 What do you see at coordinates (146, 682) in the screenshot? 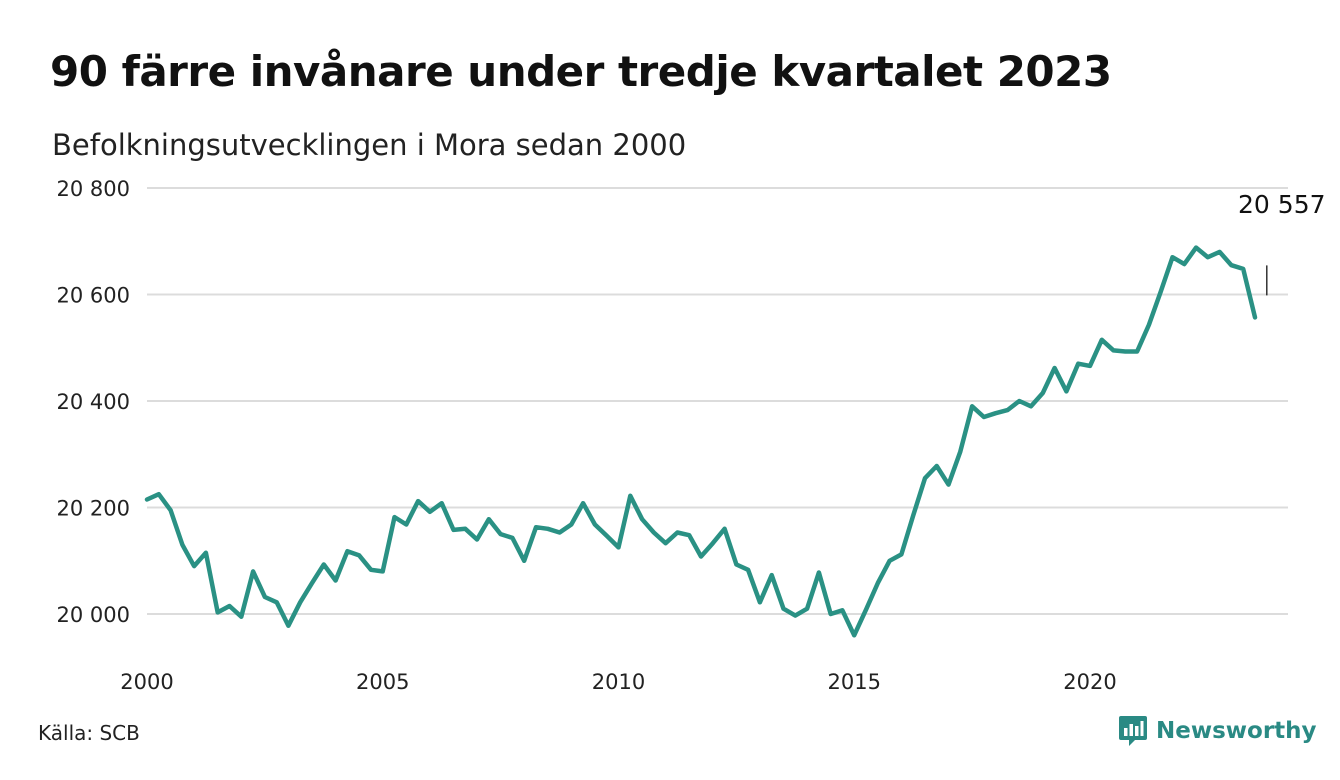
I see `x-tick-label: 2000` at bounding box center [146, 682].